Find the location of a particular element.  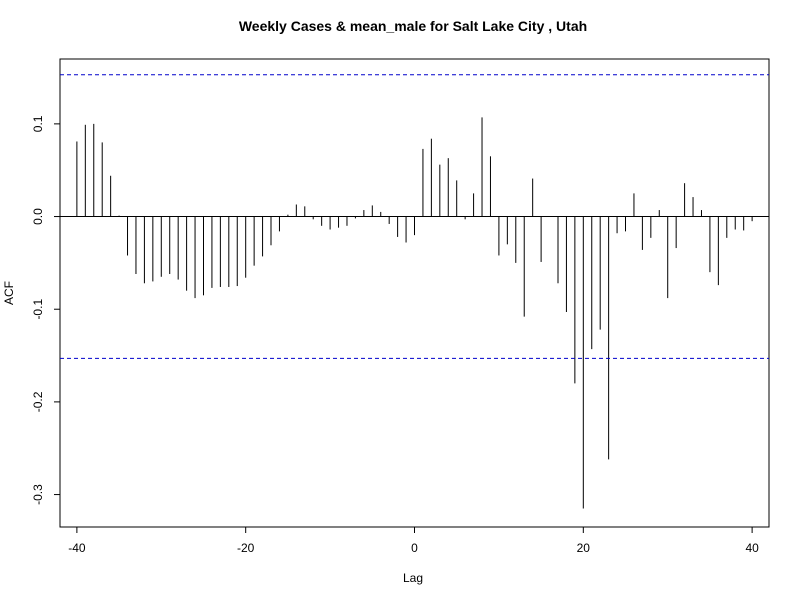

y-tick-label: 0.0 is located at coordinates (38, 216).